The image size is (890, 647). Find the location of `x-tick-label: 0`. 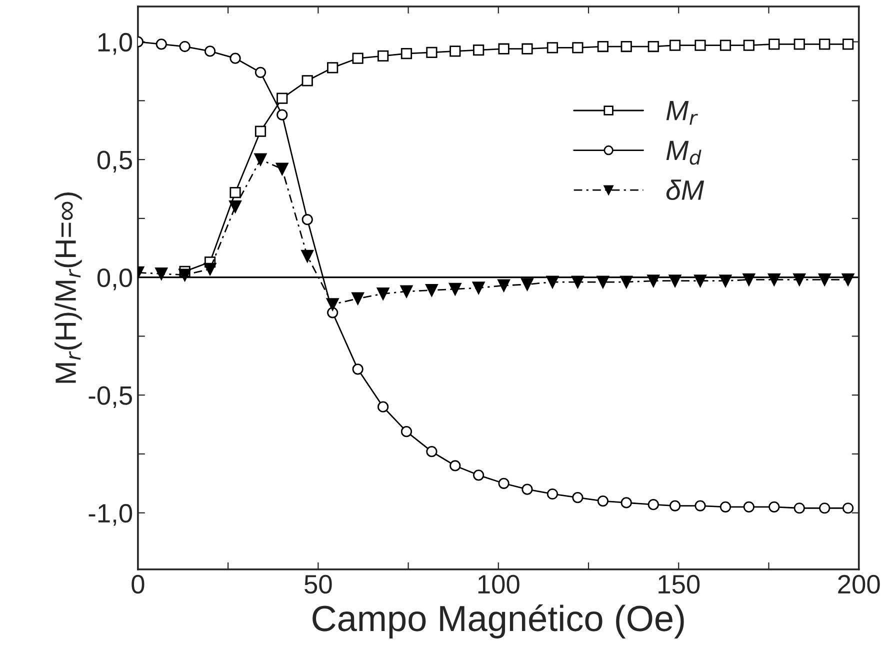

x-tick-label: 0 is located at coordinates (138, 584).